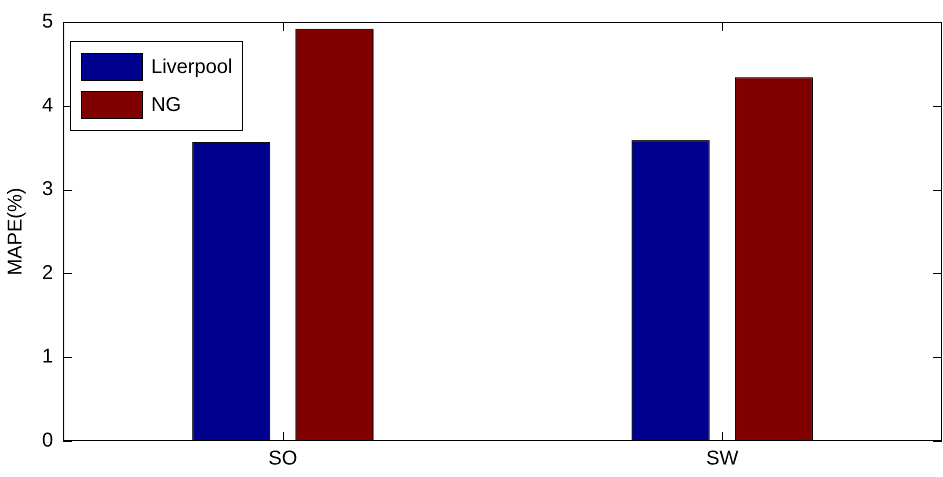 The height and width of the screenshot is (477, 943). I want to click on legend-label: NG, so click(166, 105).